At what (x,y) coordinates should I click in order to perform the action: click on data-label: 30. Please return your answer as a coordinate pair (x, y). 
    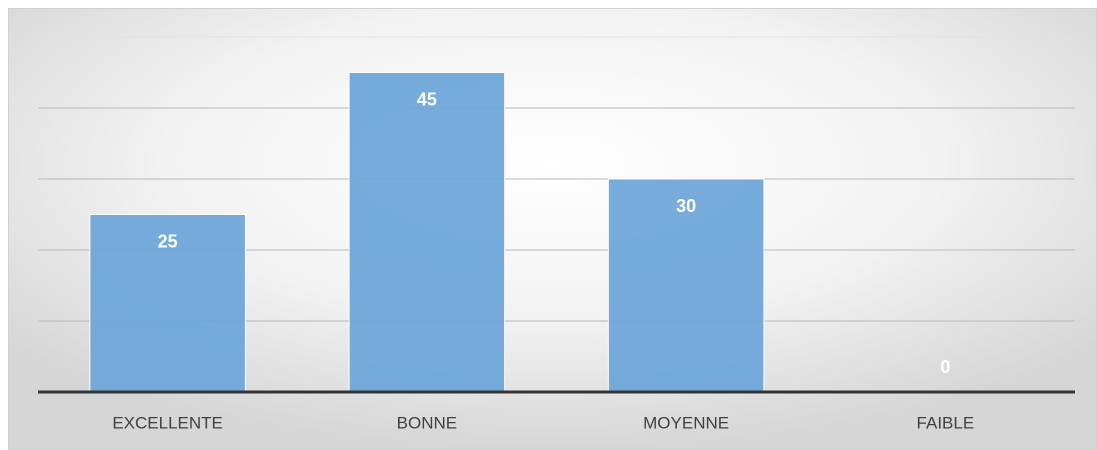
    Looking at the image, I should click on (686, 206).